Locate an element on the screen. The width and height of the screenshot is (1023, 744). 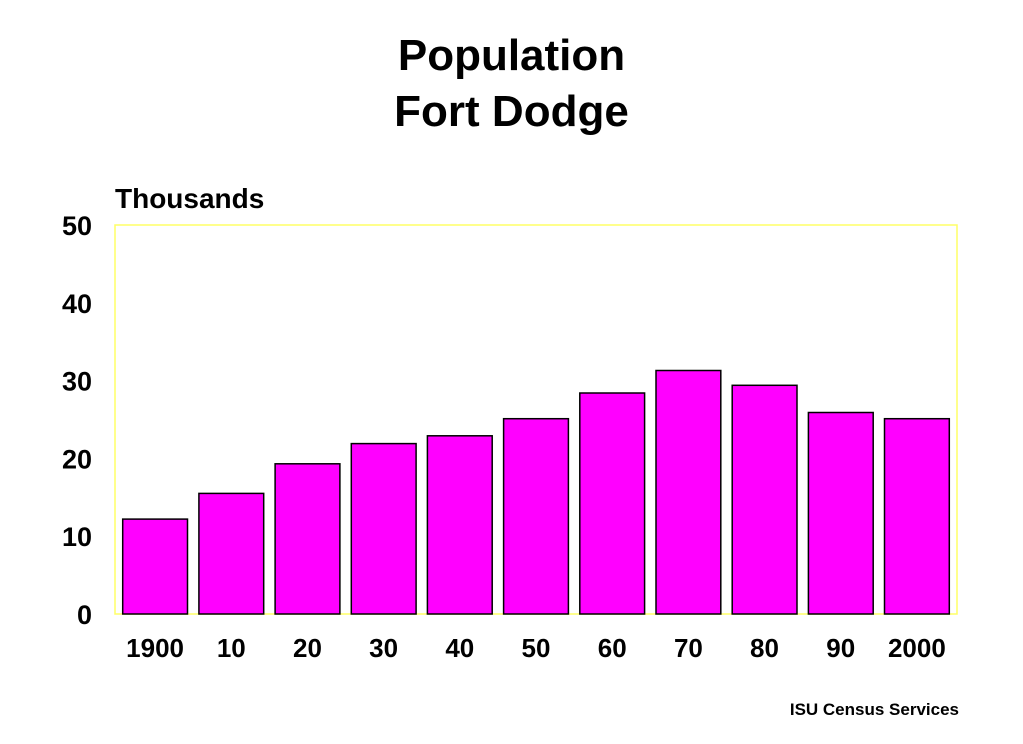
x-tick-label: 1900 is located at coordinates (155, 648).